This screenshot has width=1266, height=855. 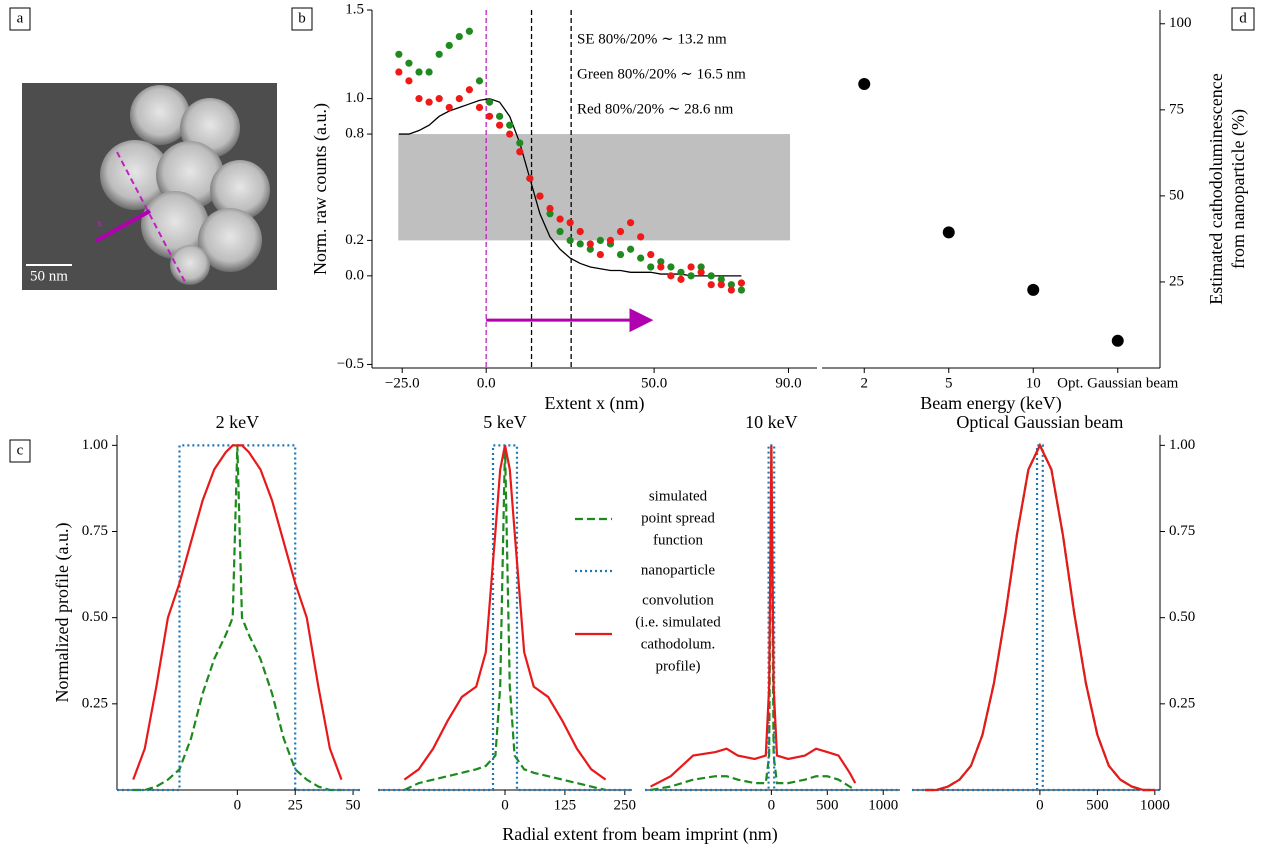 What do you see at coordinates (639, 834) in the screenshot?
I see `x-axis-label: Radial extent from beam imprint (nm)` at bounding box center [639, 834].